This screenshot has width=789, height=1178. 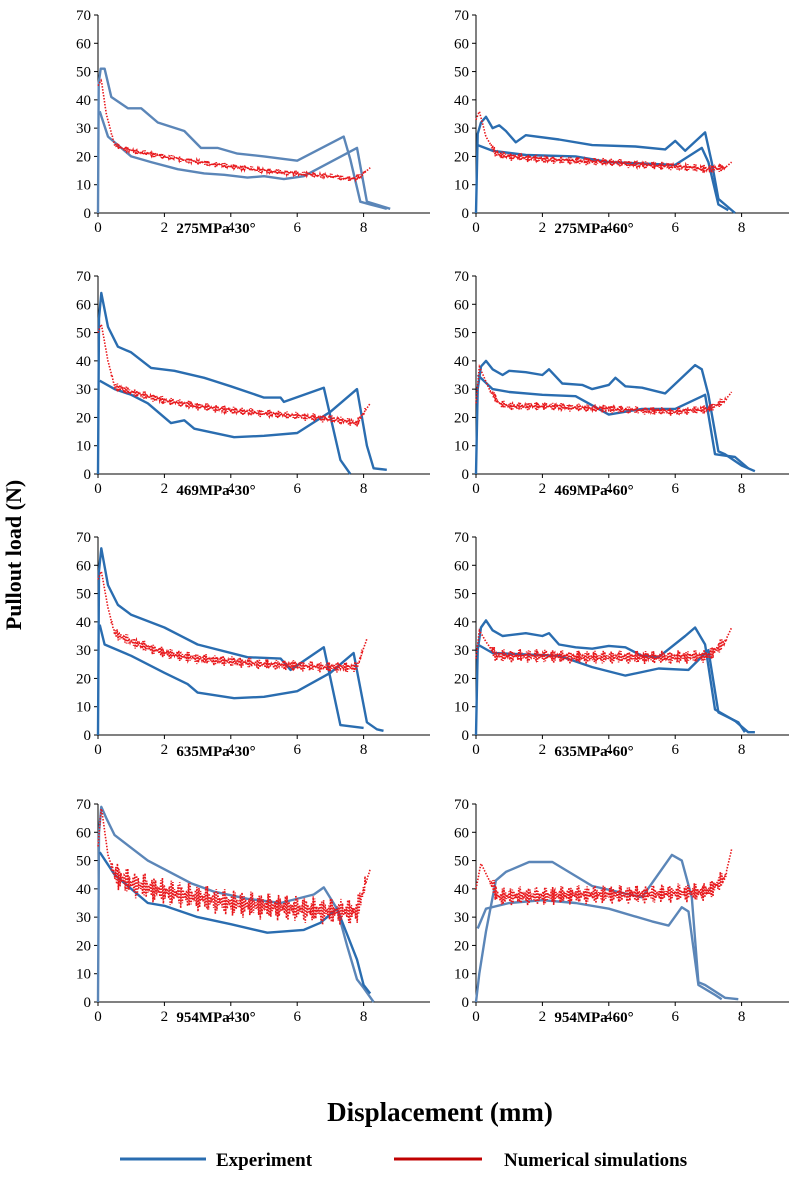 What do you see at coordinates (593, 229) in the screenshot?
I see `panel-title: 275MPa-60°` at bounding box center [593, 229].